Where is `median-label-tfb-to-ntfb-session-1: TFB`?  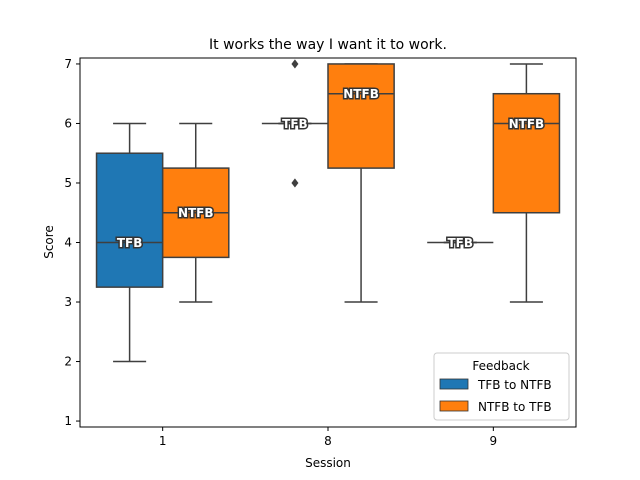
median-label-tfb-to-ntfb-session-1: TFB is located at coordinates (130, 243).